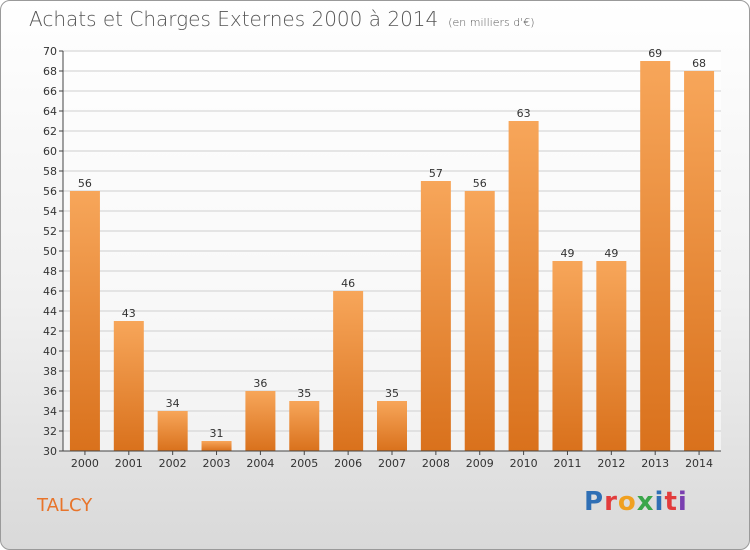 Image resolution: width=750 pixels, height=550 pixels. I want to click on x-tick-label: 2013, so click(655, 463).